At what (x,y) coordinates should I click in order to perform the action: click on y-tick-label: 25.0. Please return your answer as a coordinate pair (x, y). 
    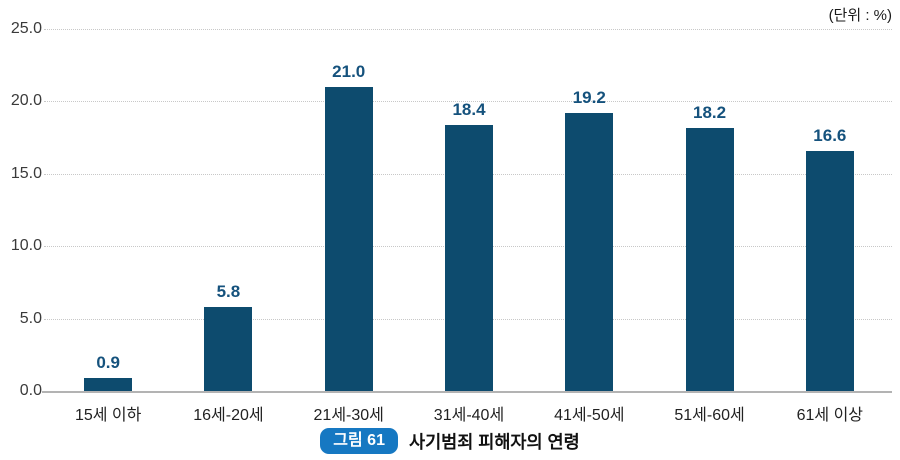
    Looking at the image, I should click on (26, 28).